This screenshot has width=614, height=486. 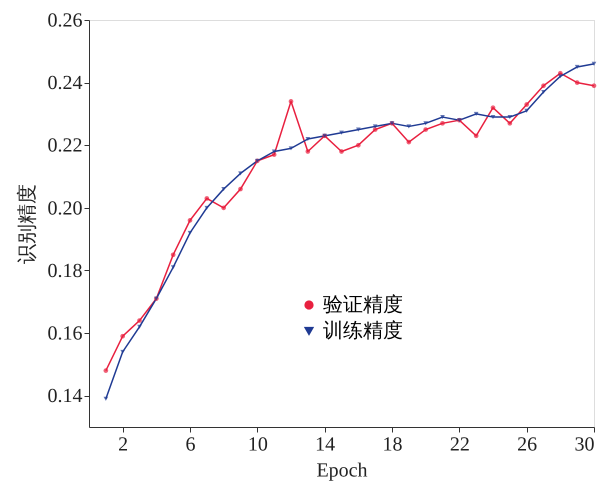 I want to click on x-tick-label: 30, so click(x=584, y=445).